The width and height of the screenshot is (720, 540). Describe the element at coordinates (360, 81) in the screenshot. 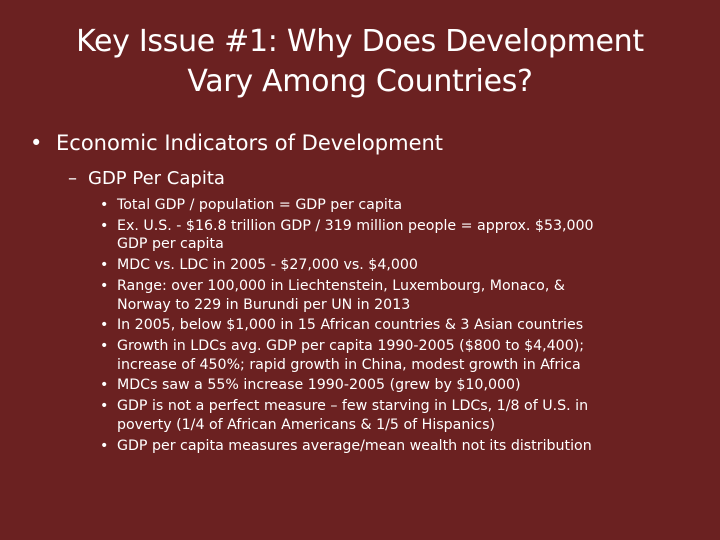

I see `slide-title-line: Vary Among Countries?` at that location.